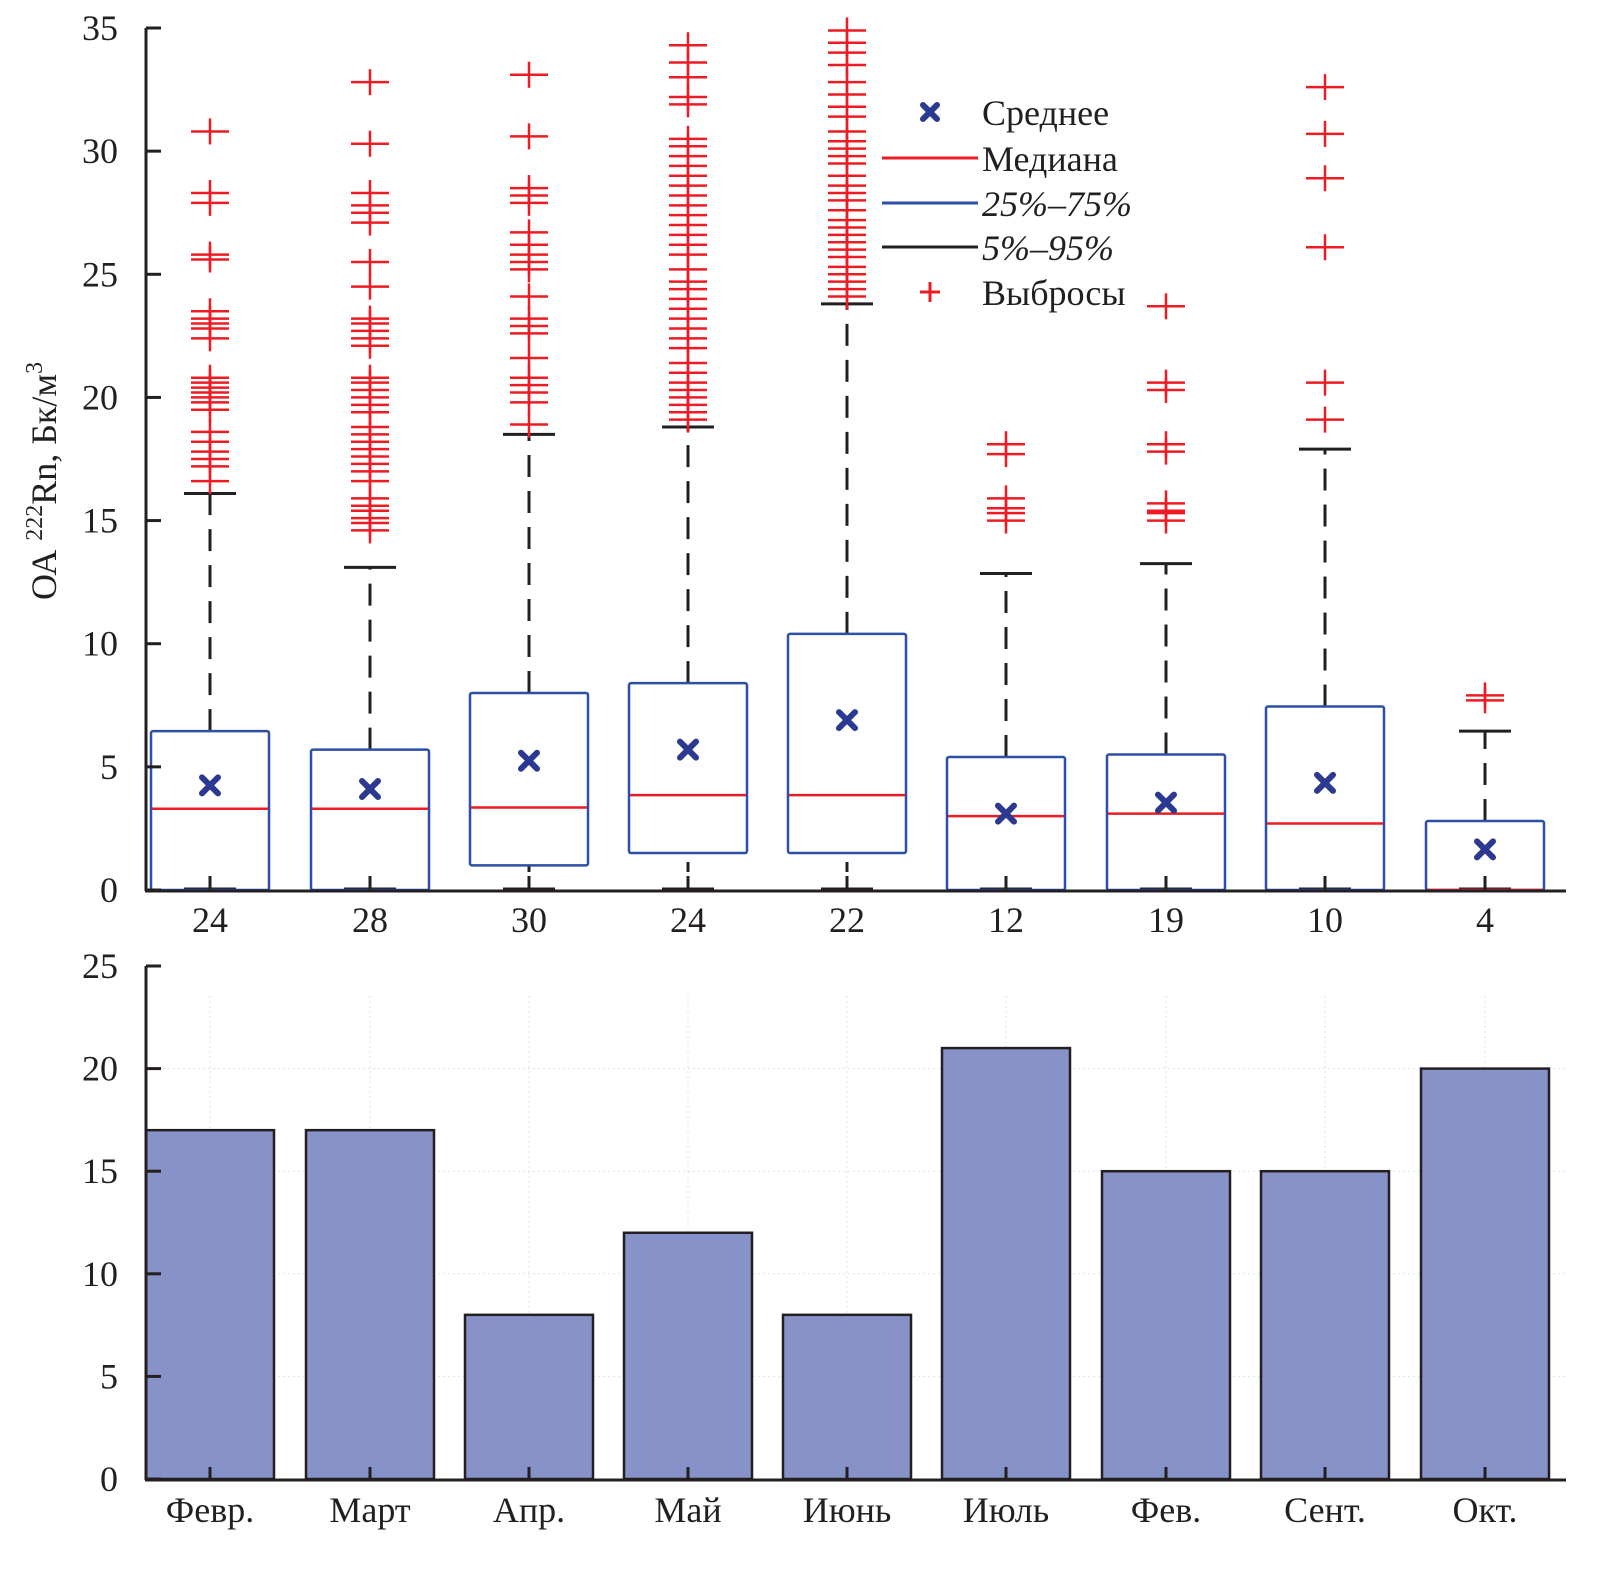 This screenshot has width=1618, height=1586. Describe the element at coordinates (44, 439) in the screenshot. I see `y-axis-label-main: Rn, Бк/м` at that location.